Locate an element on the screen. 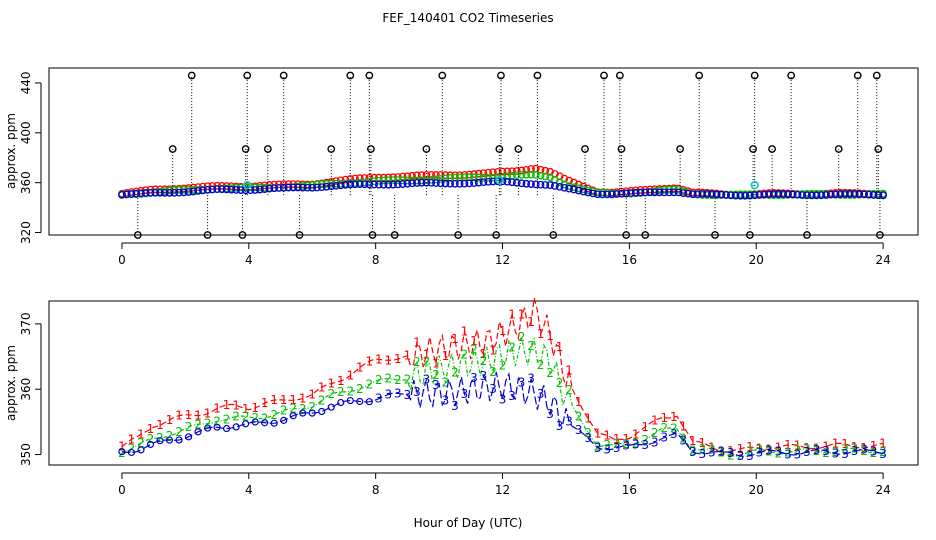 This screenshot has width=936, height=540. y-tick-label: 370 is located at coordinates (26, 323).